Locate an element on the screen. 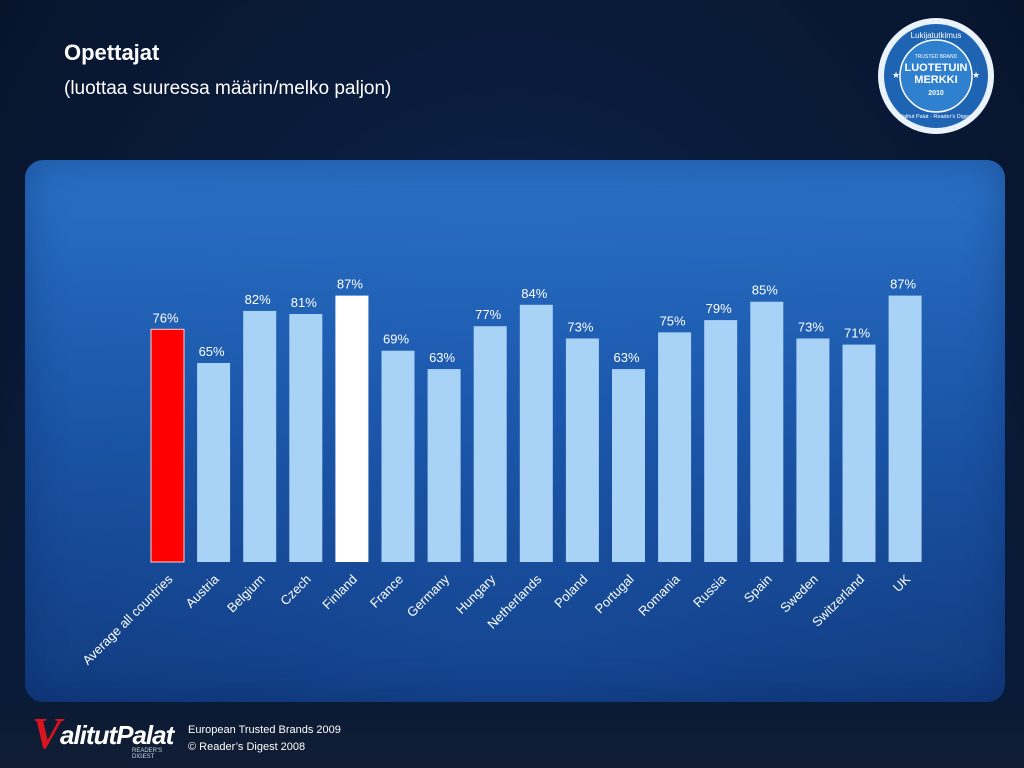  logo-text: alitutPalat is located at coordinates (117, 735).